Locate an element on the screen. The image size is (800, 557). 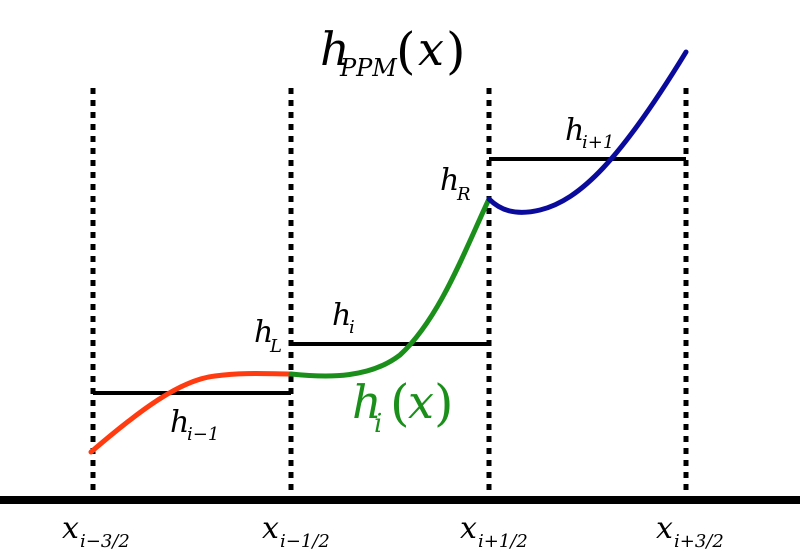
title-sub: PPM is located at coordinates (368, 68).